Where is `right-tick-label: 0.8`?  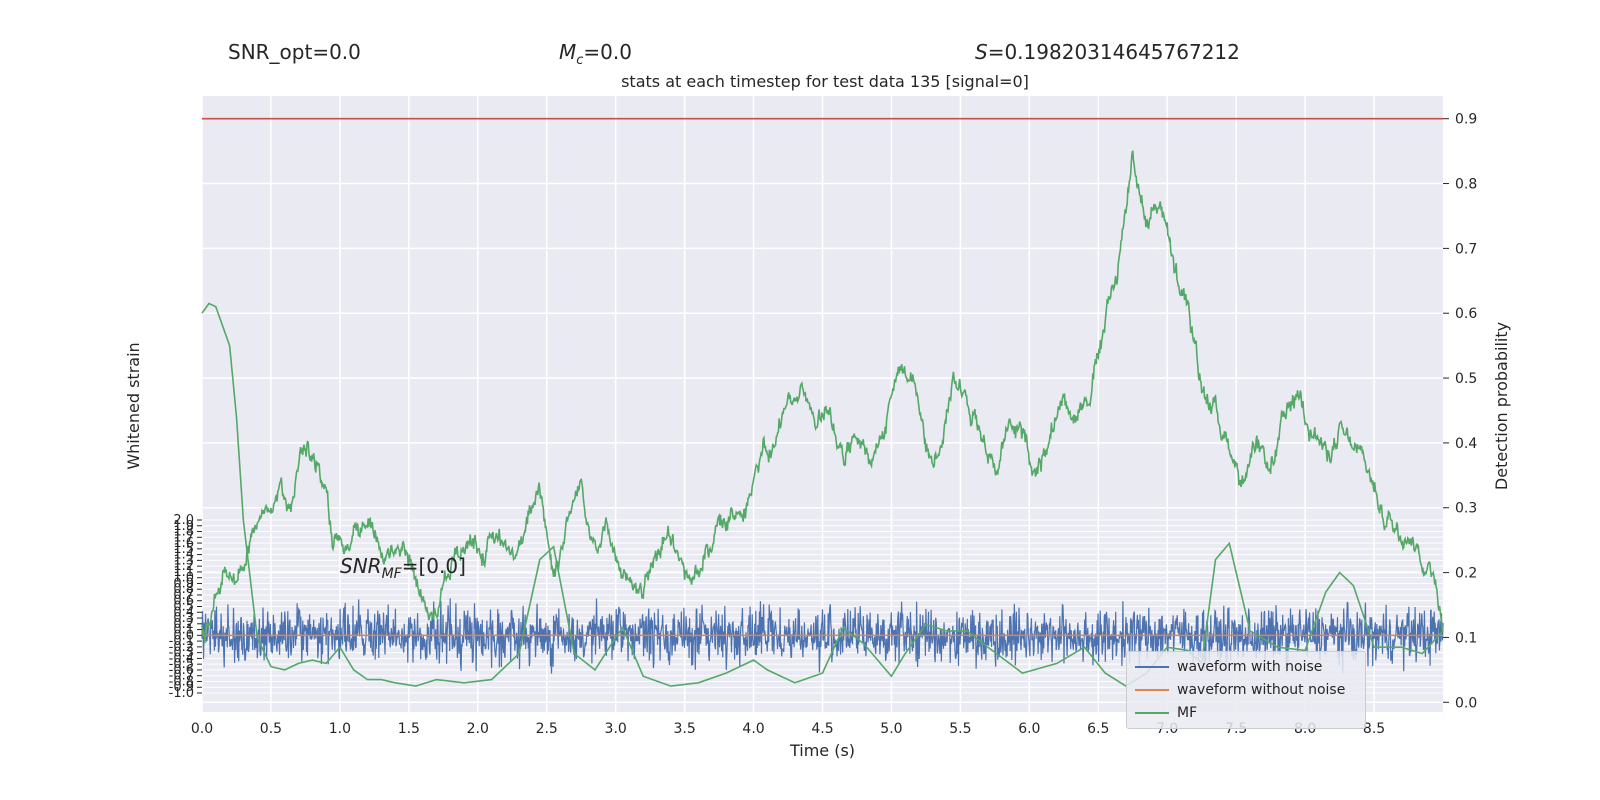
right-tick-label: 0.8 is located at coordinates (1466, 185).